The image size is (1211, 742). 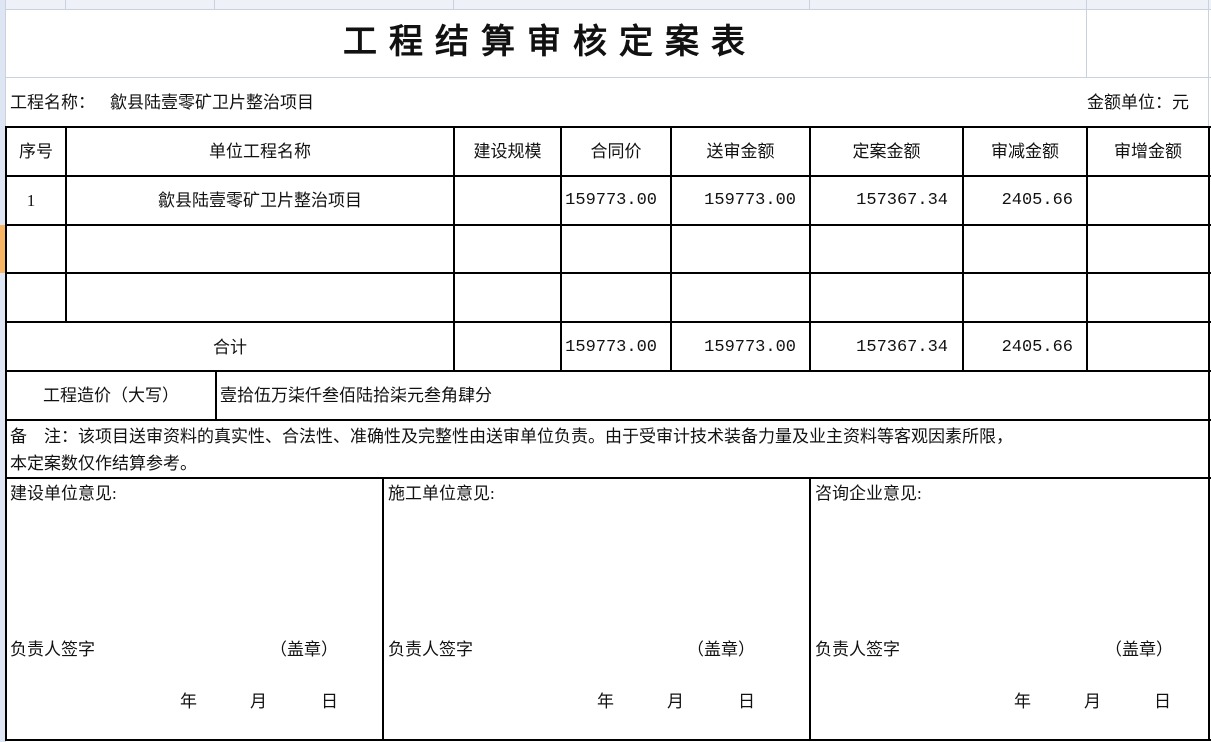 I want to click on row-header-selected, so click(x=2, y=249).